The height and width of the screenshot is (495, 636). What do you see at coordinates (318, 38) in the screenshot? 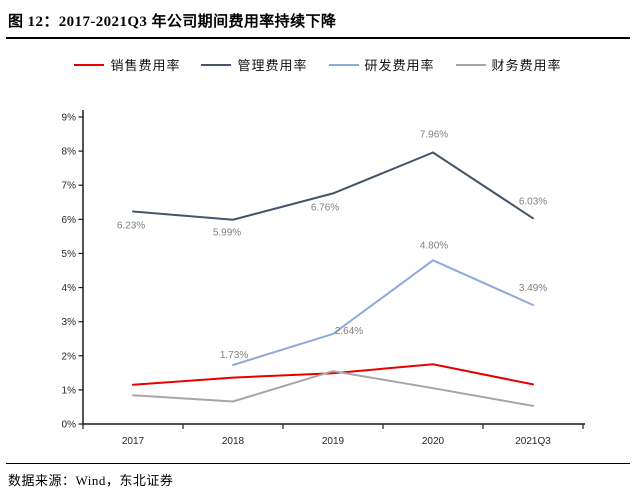
I see `title-divider` at bounding box center [318, 38].